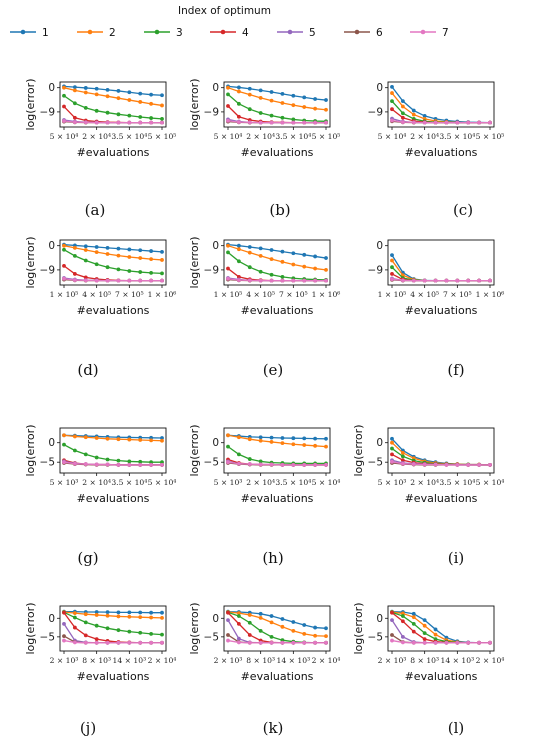 The height and width of the screenshot is (745, 550). What do you see at coordinates (457, 136) in the screenshot?
I see `x-tick-label: 3.5 × 10⁴` at bounding box center [457, 136].